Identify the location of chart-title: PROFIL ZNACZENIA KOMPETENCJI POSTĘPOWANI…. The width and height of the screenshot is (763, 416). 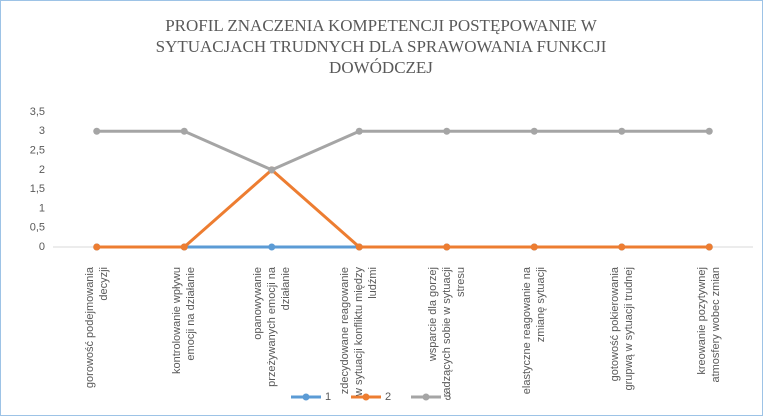
(381, 46).